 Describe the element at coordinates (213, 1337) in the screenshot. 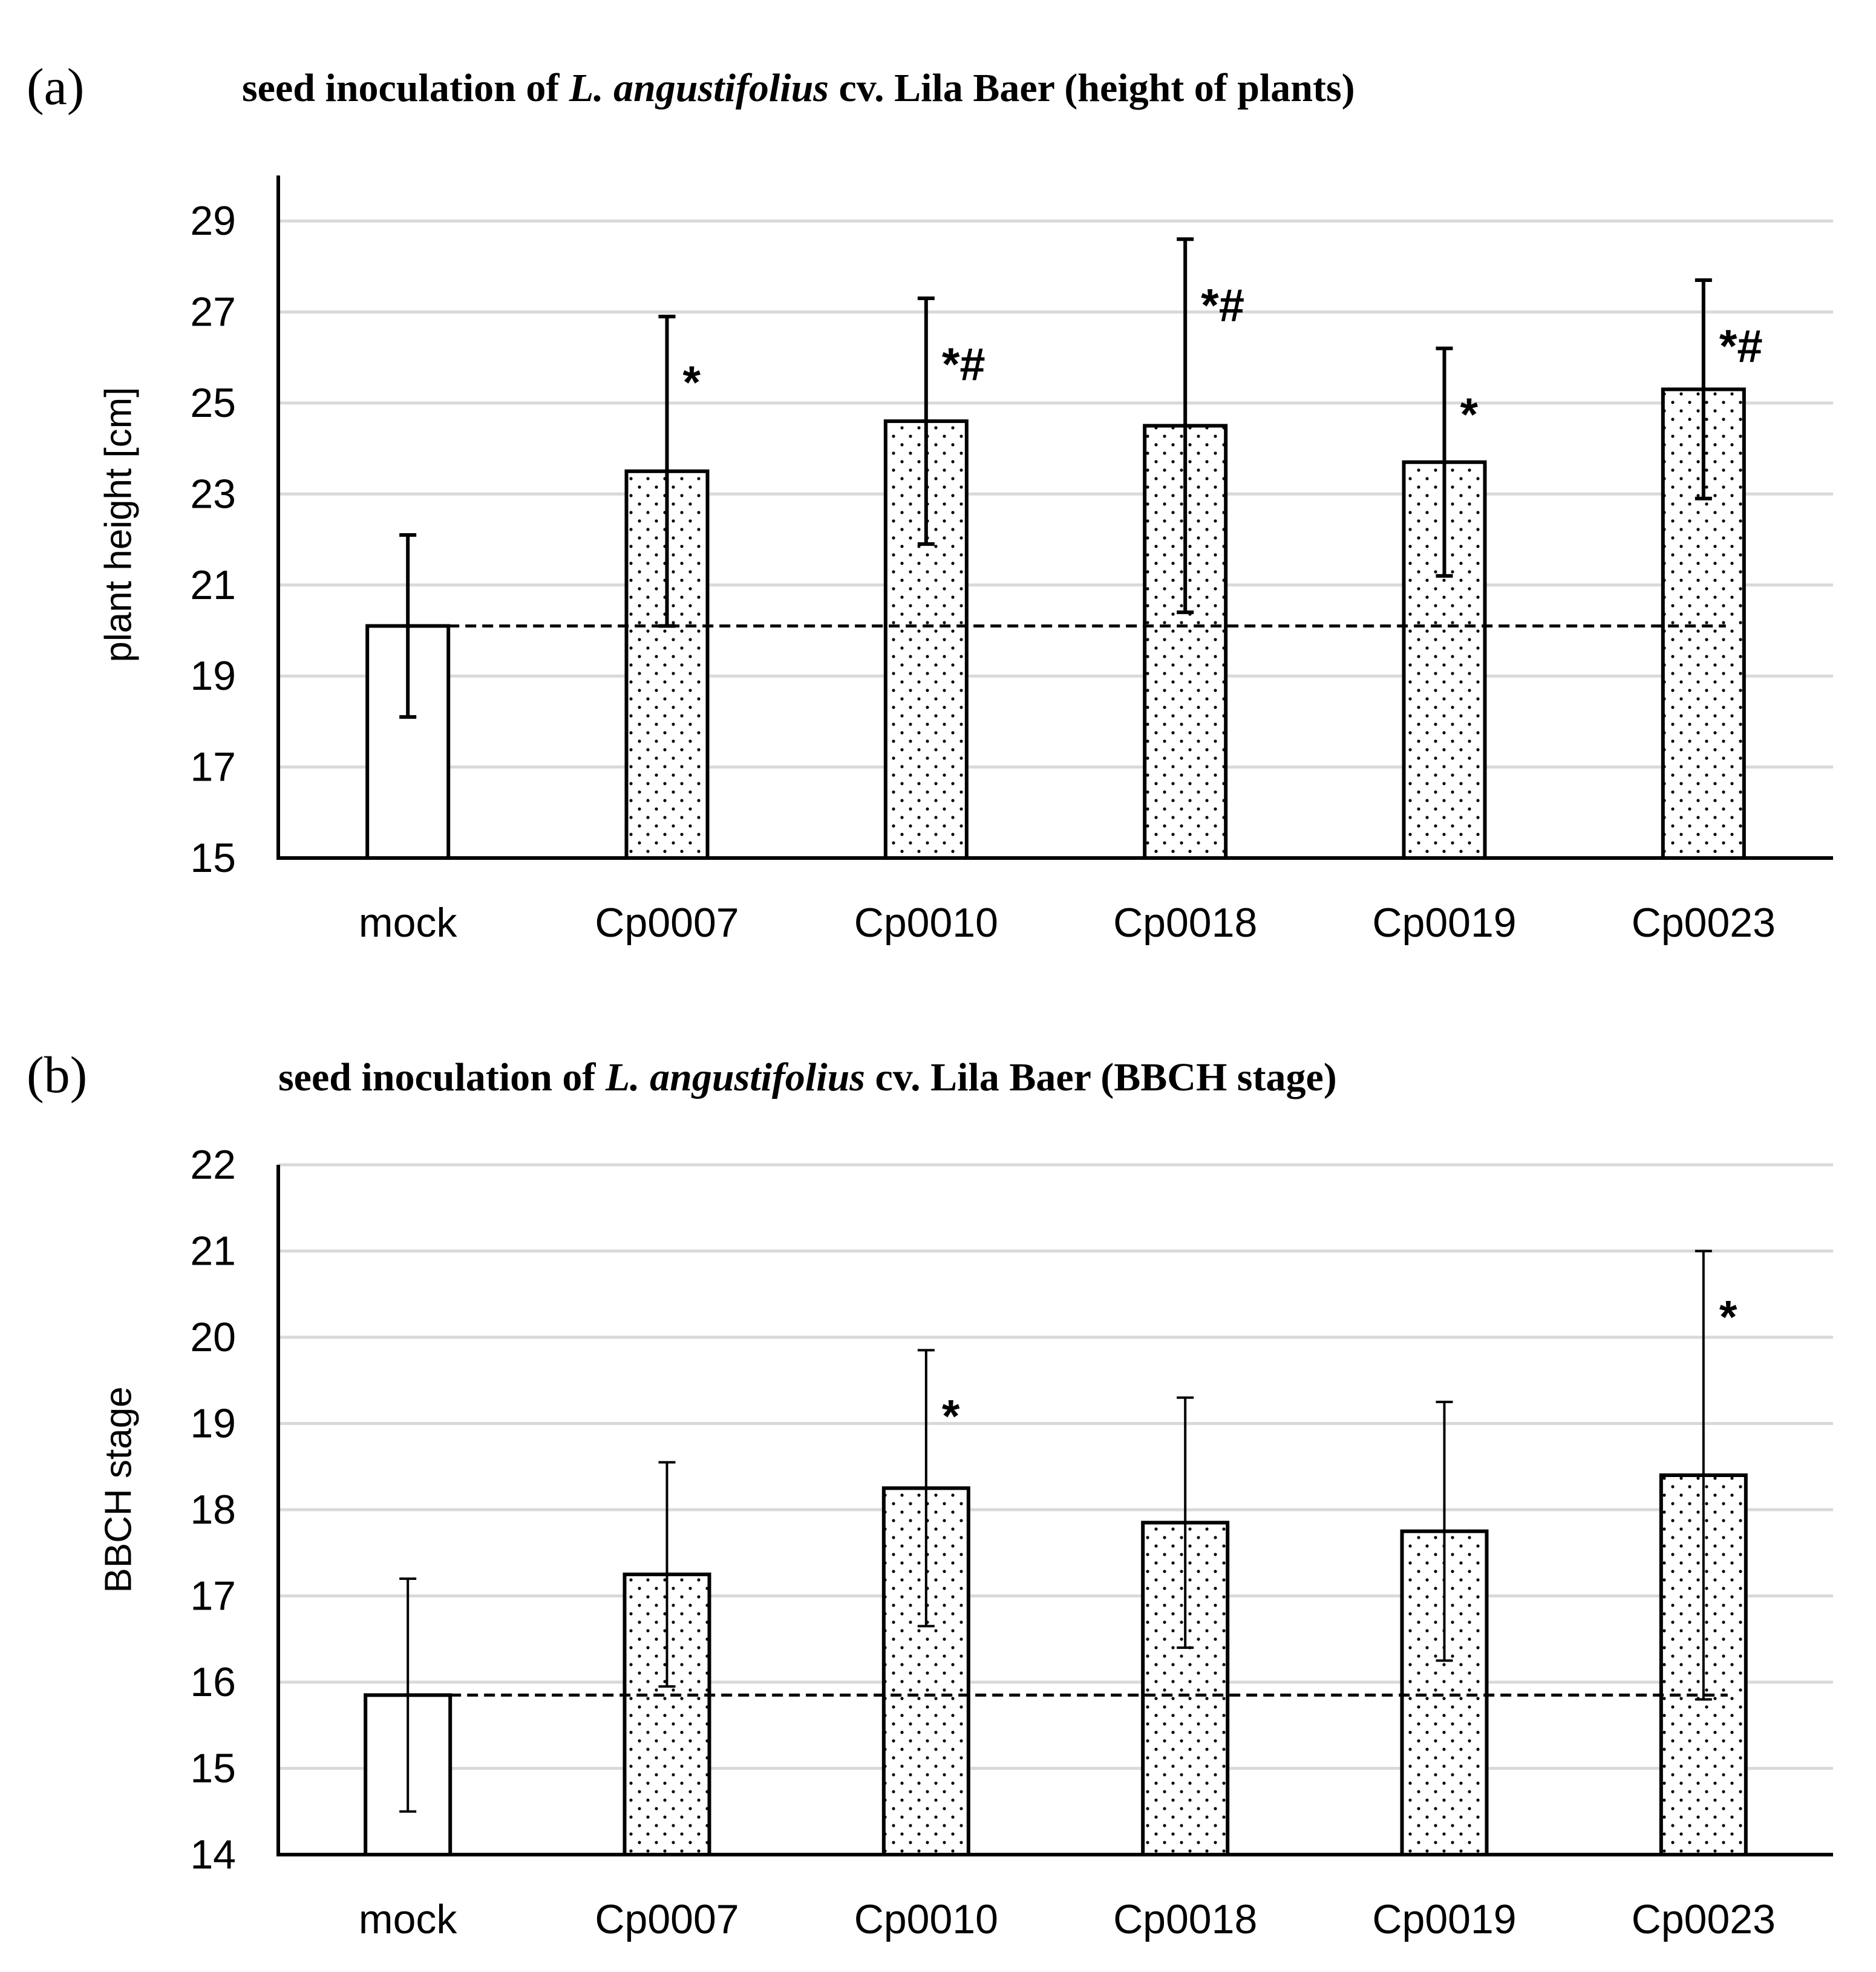

I see `y-tick-label: 20` at that location.